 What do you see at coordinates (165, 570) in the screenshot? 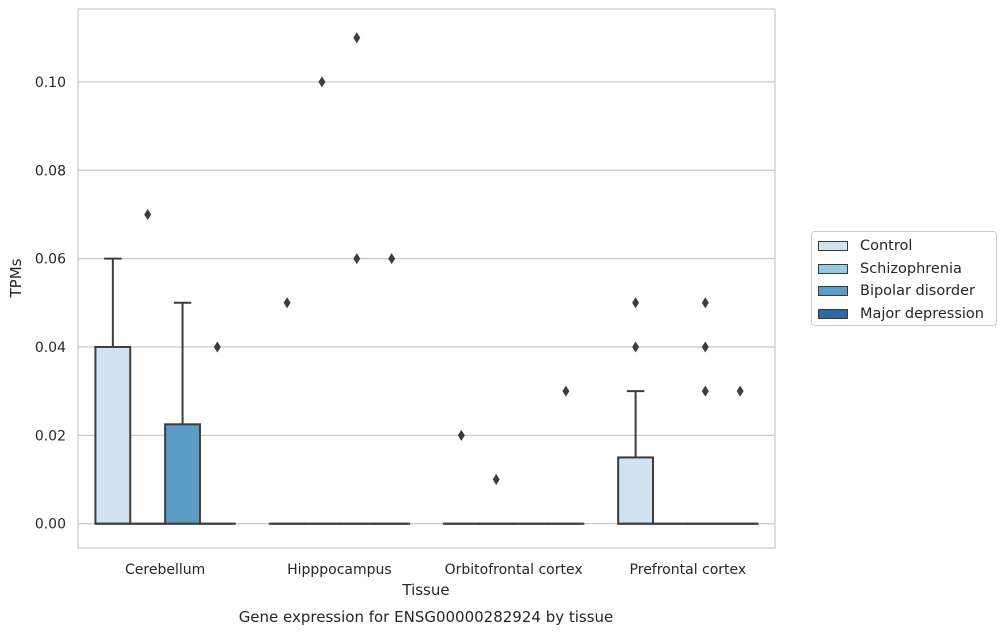
I see `x-tick-label: Cerebellum` at bounding box center [165, 570].